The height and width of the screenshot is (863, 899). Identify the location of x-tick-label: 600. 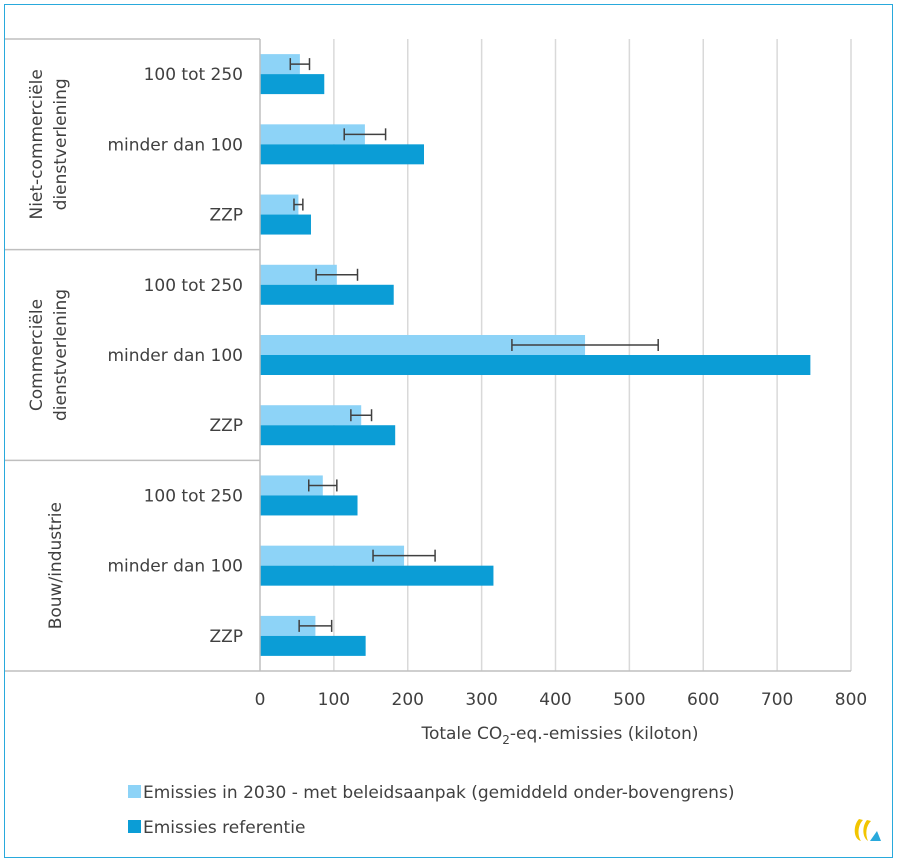
(703, 700).